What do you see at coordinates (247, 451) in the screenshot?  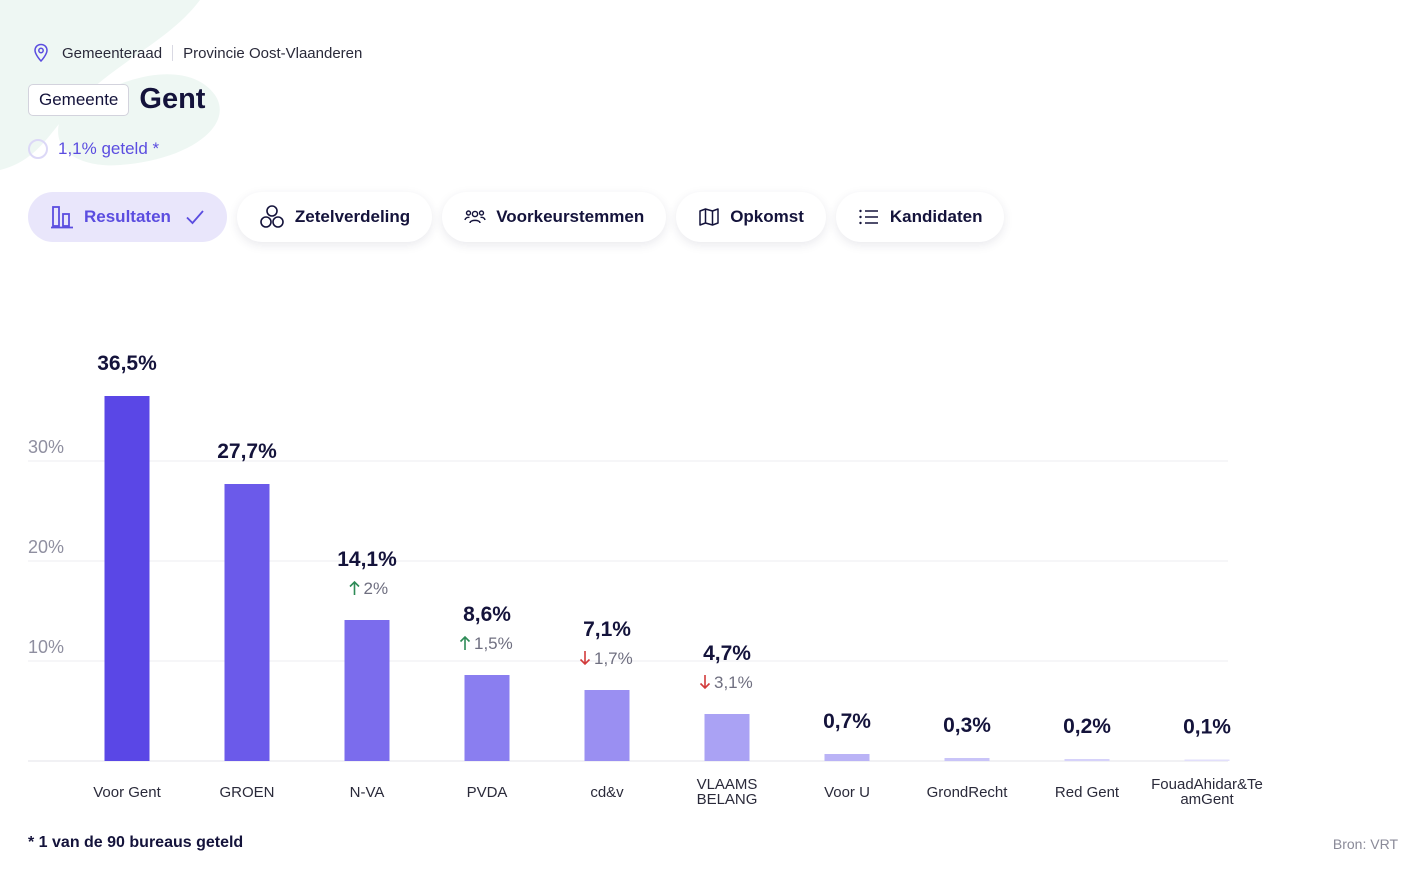 I see `value-label: 27,7%` at bounding box center [247, 451].